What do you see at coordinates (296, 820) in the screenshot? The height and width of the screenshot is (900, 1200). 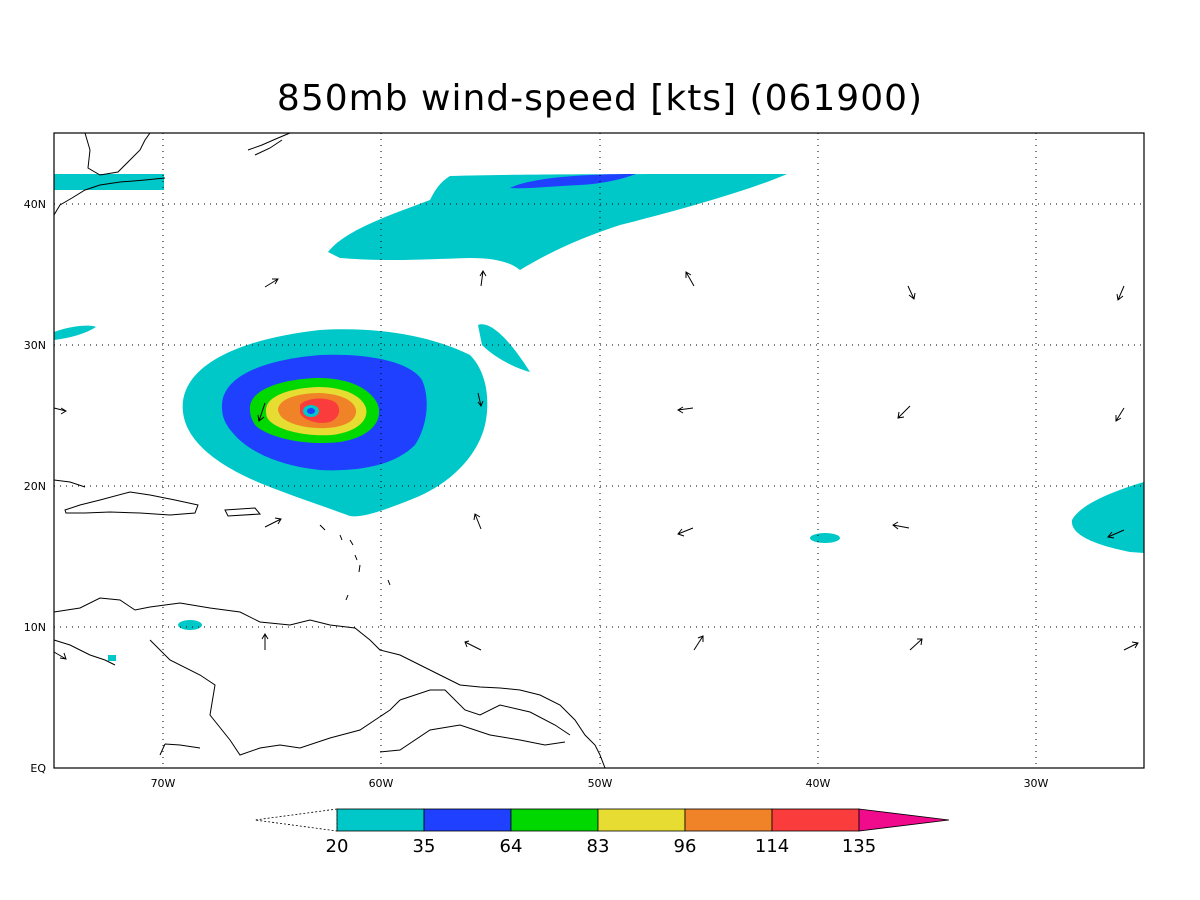 I see `colorbar-low-triangle` at bounding box center [296, 820].